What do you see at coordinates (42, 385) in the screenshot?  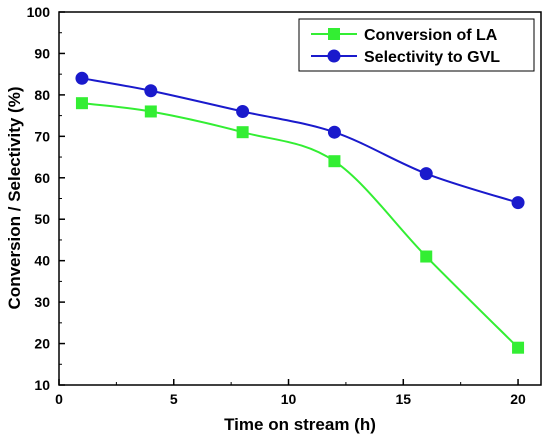 I see `y-tick-label: 10` at bounding box center [42, 385].